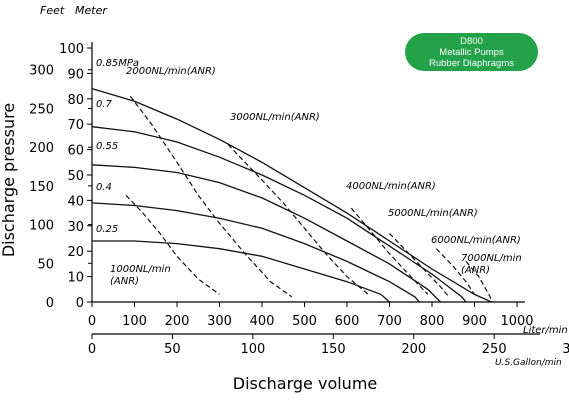 This screenshot has height=402, width=569. What do you see at coordinates (41, 226) in the screenshot?
I see `y-feet-tick-label: 100` at bounding box center [41, 226].